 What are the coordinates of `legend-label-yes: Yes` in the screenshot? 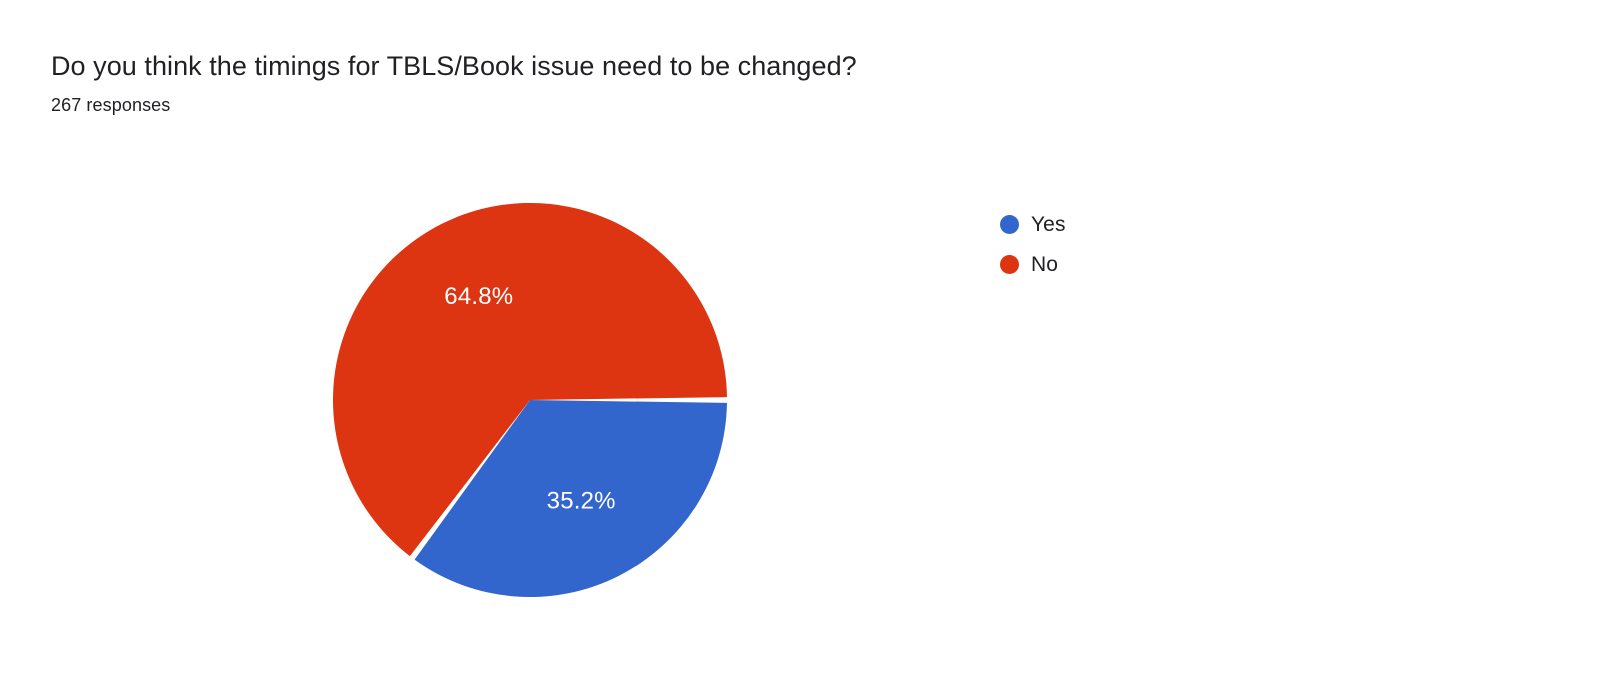 It's located at (1048, 224).